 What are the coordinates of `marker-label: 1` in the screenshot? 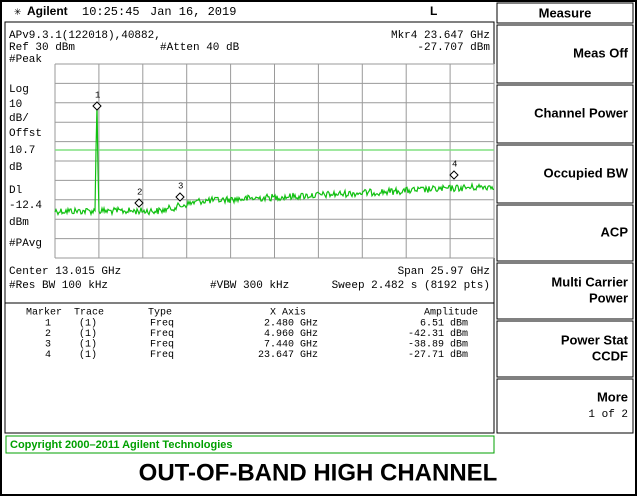 It's located at (97, 95).